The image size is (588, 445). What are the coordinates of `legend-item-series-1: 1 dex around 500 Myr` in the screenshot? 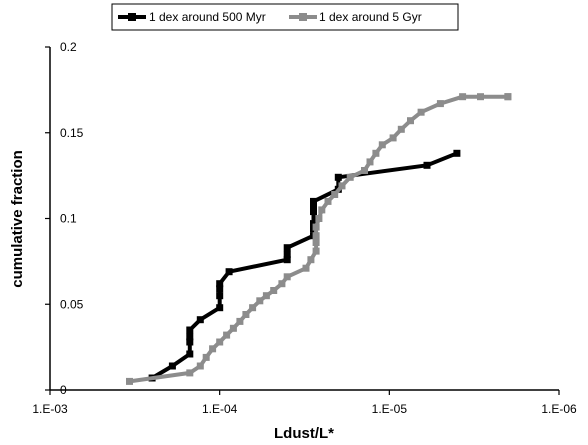 It's located at (192, 17).